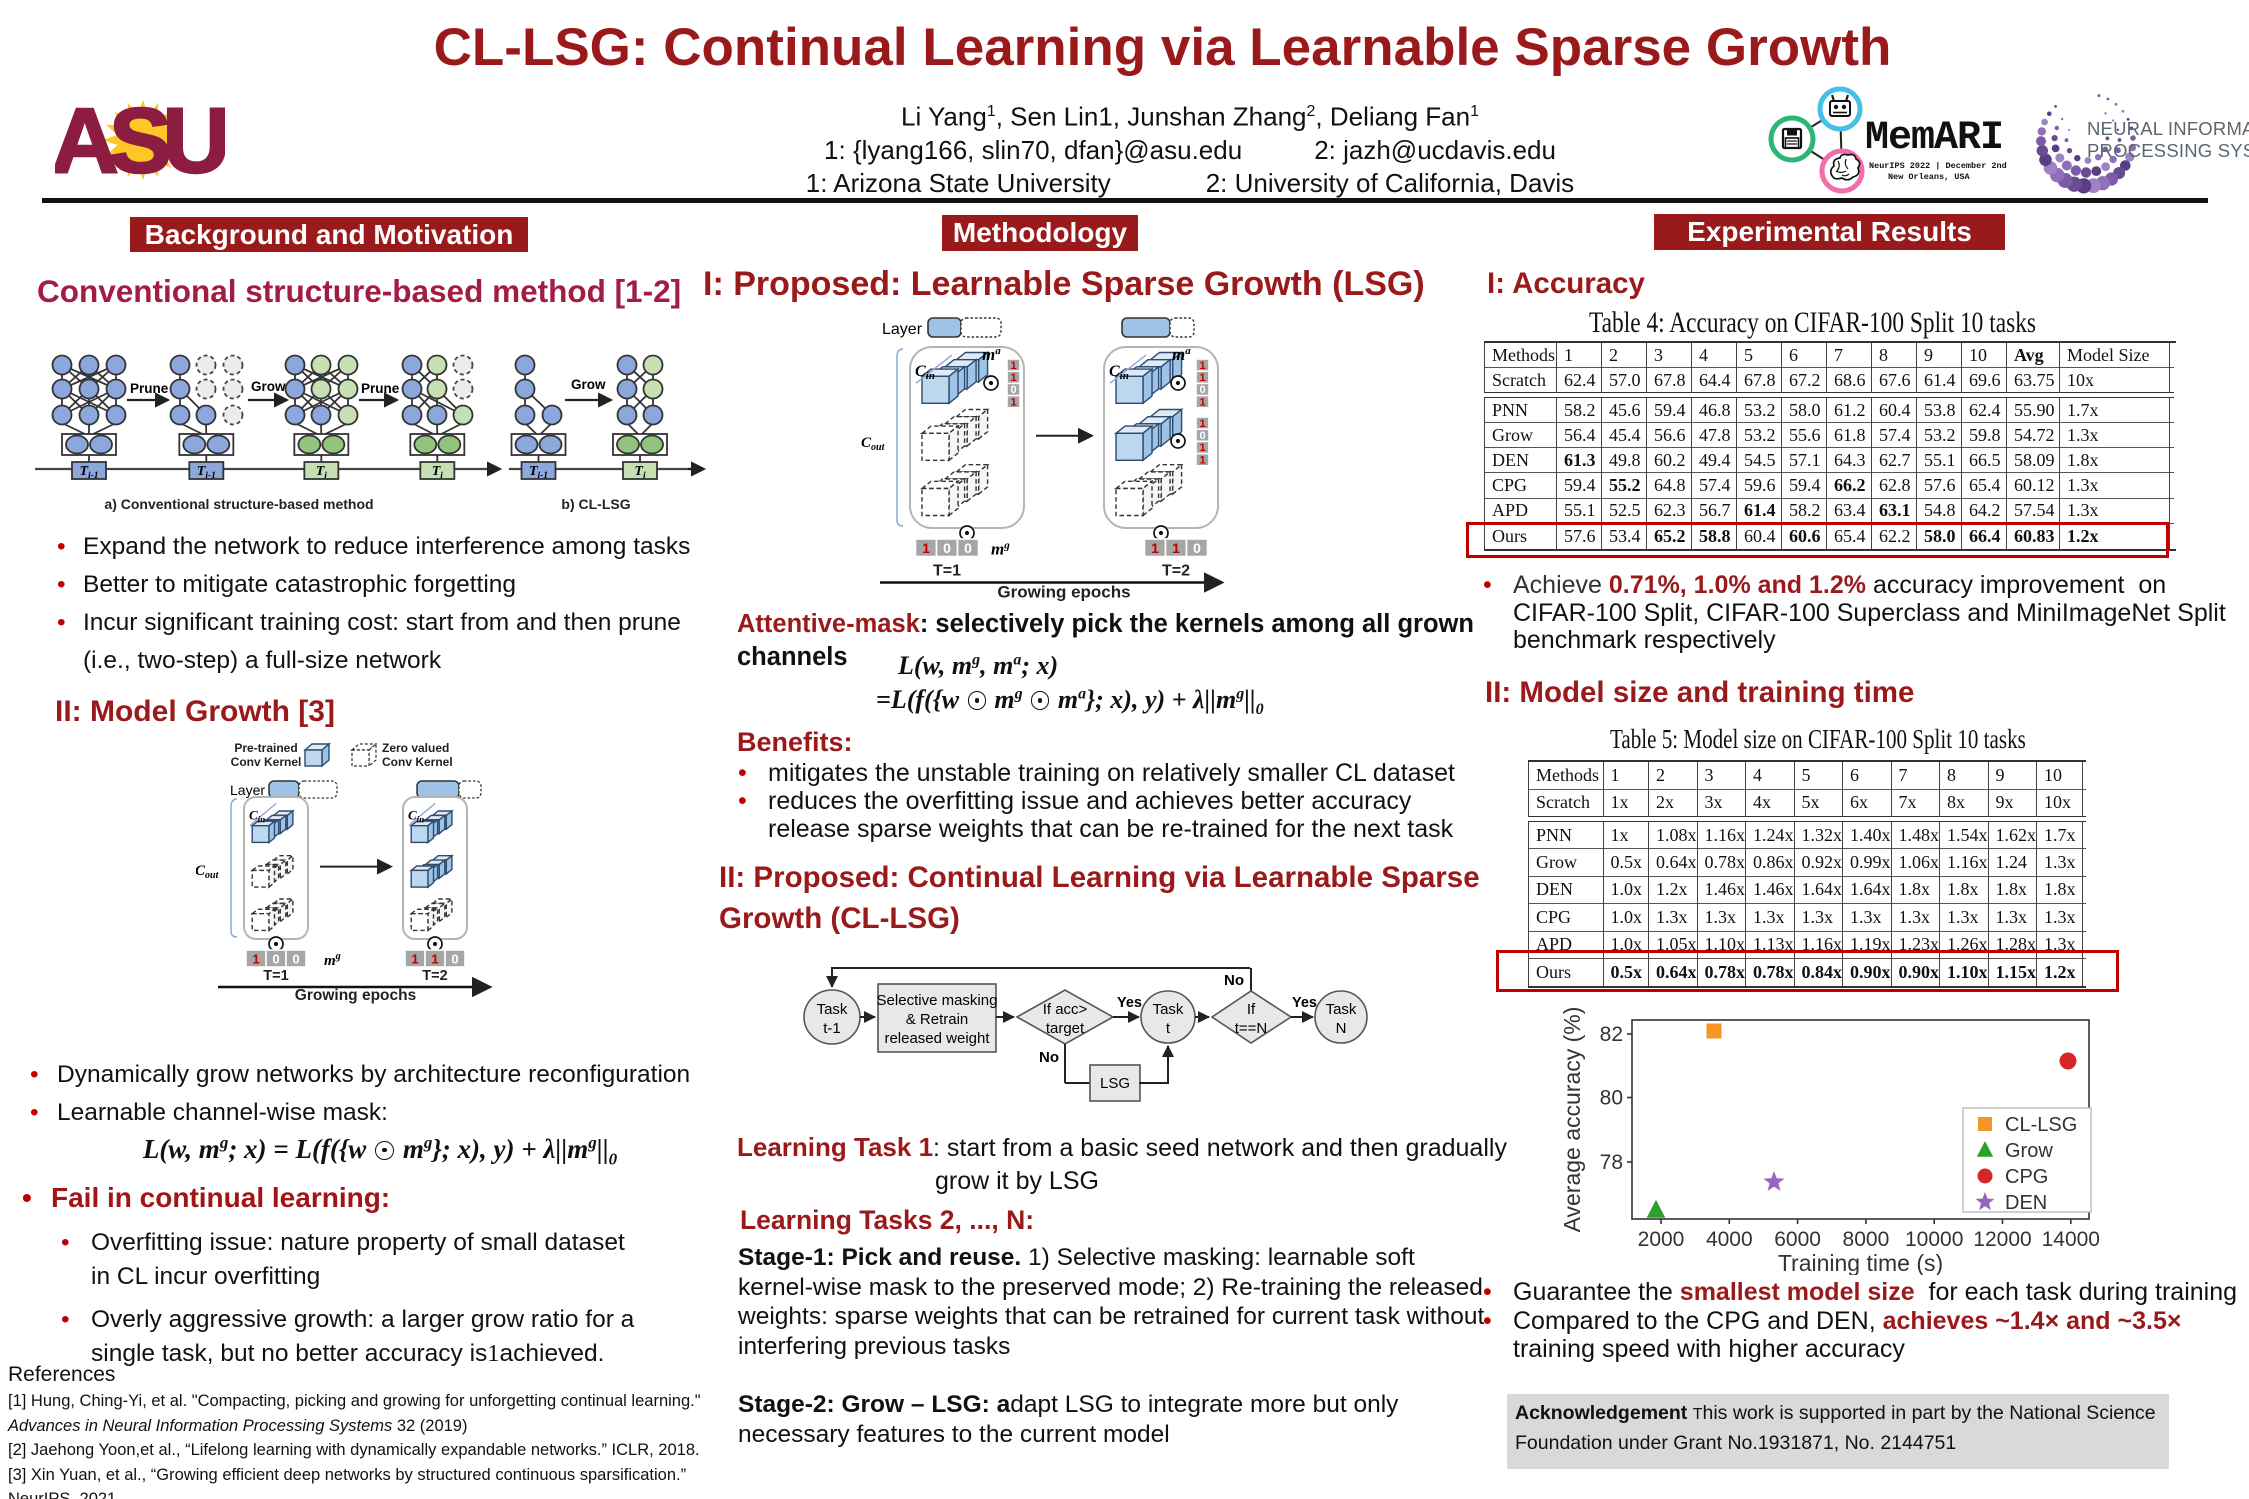  I want to click on svg-text: New Orleans, USA, so click(1929, 177).